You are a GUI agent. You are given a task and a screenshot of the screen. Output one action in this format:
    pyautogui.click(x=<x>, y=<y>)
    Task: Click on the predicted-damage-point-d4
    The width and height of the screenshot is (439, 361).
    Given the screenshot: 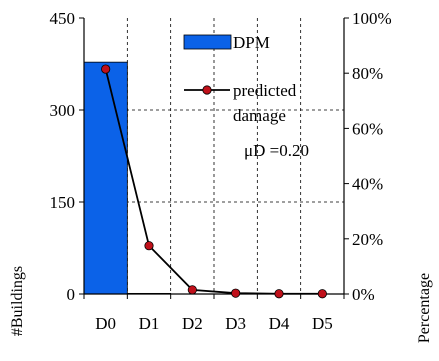 What is the action you would take?
    pyautogui.click(x=279, y=294)
    